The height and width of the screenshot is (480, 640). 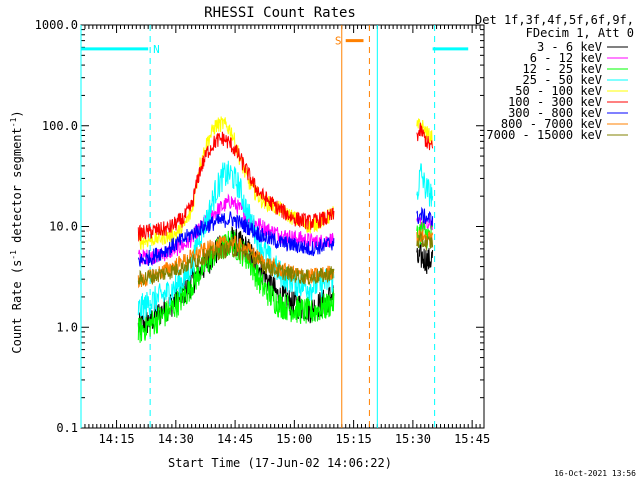 I want to click on legend-header-line2: FDecim 1, Att 0, so click(x=580, y=33).